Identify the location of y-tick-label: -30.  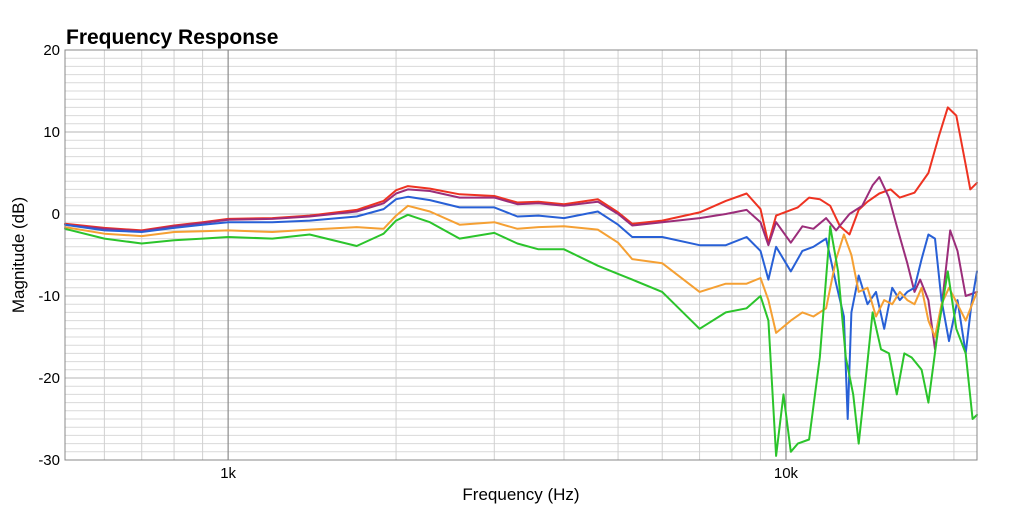
(49, 460).